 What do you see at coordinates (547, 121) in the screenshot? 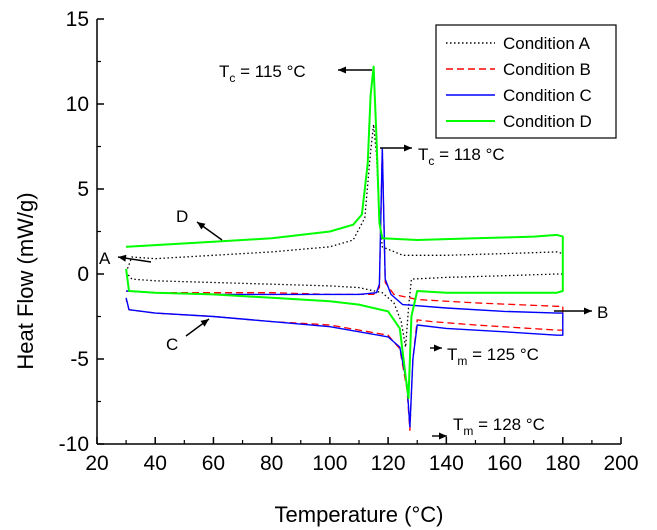
I see `legend-entry: Condition D` at bounding box center [547, 121].